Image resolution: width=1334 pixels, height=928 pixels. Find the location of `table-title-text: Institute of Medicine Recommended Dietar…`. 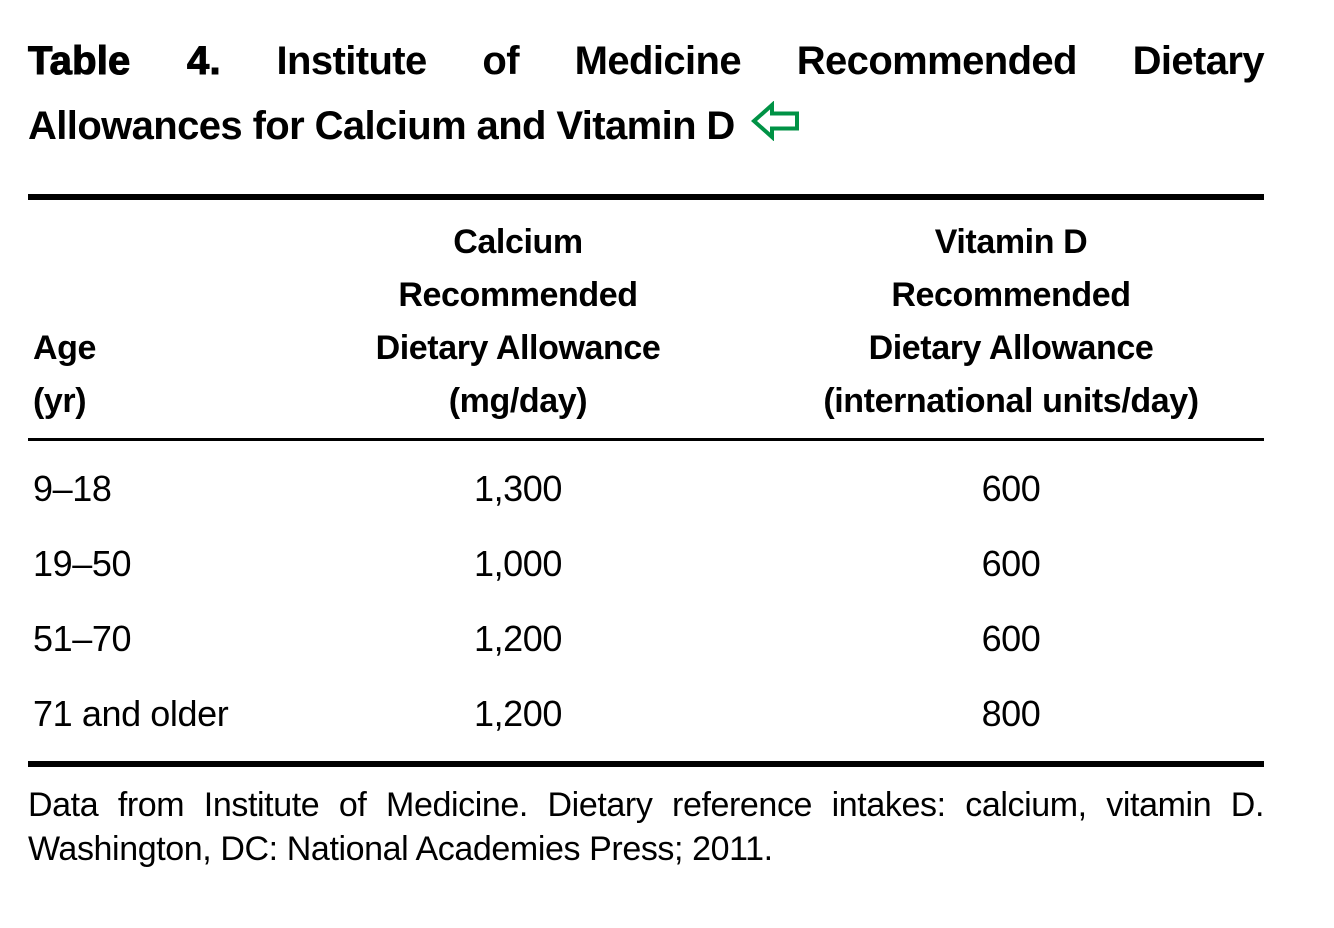

table-title-text: Institute of Medicine Recommended Dietar… is located at coordinates (770, 61).